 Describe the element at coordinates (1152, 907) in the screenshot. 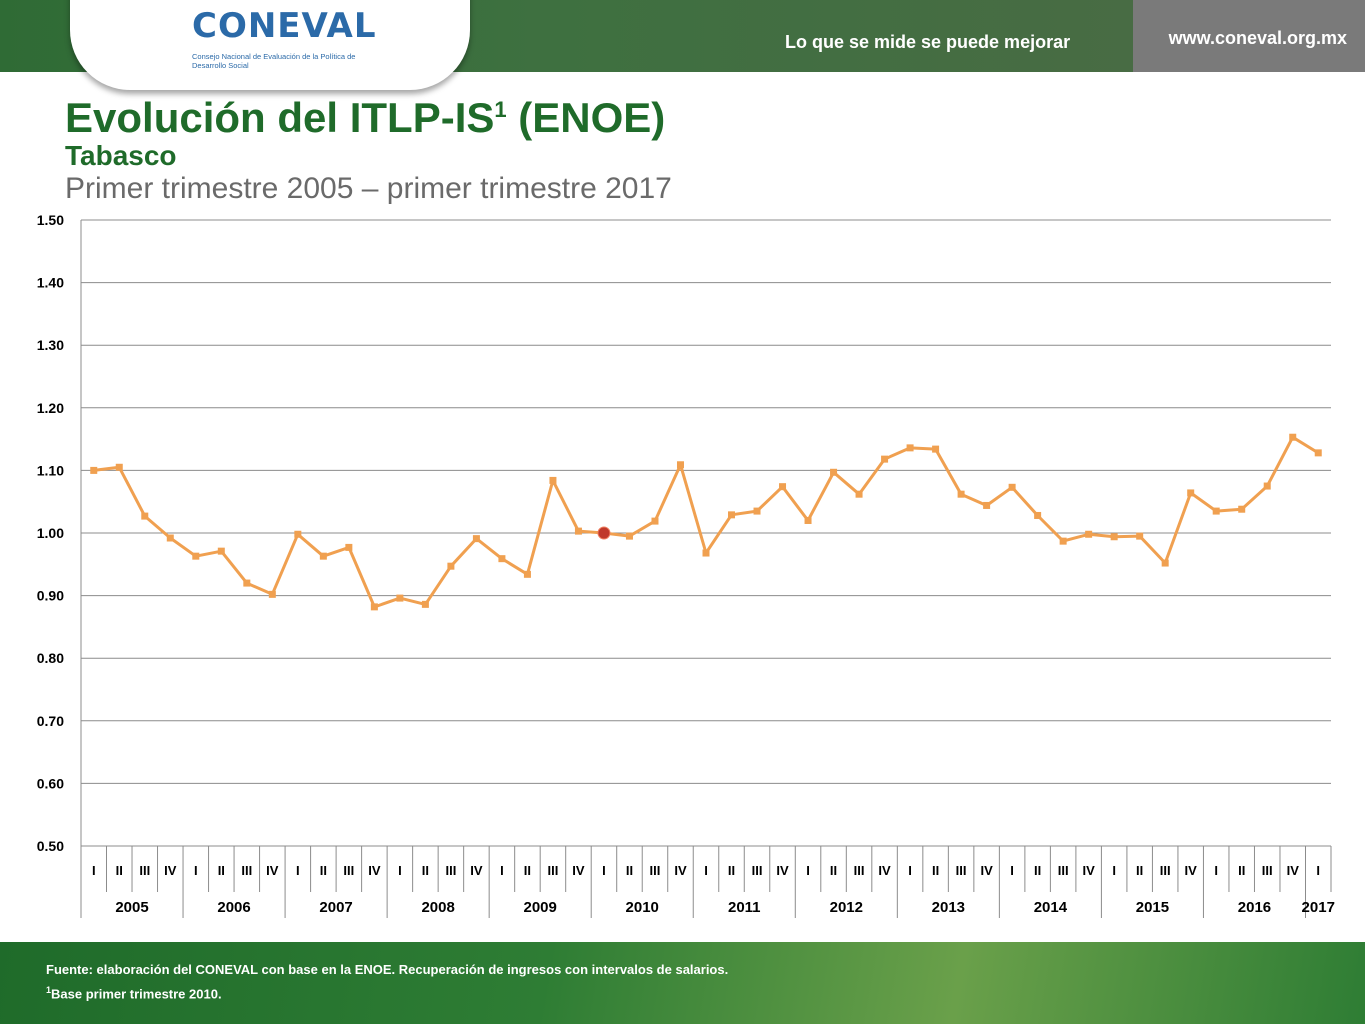

I see `year-label: 2015` at that location.